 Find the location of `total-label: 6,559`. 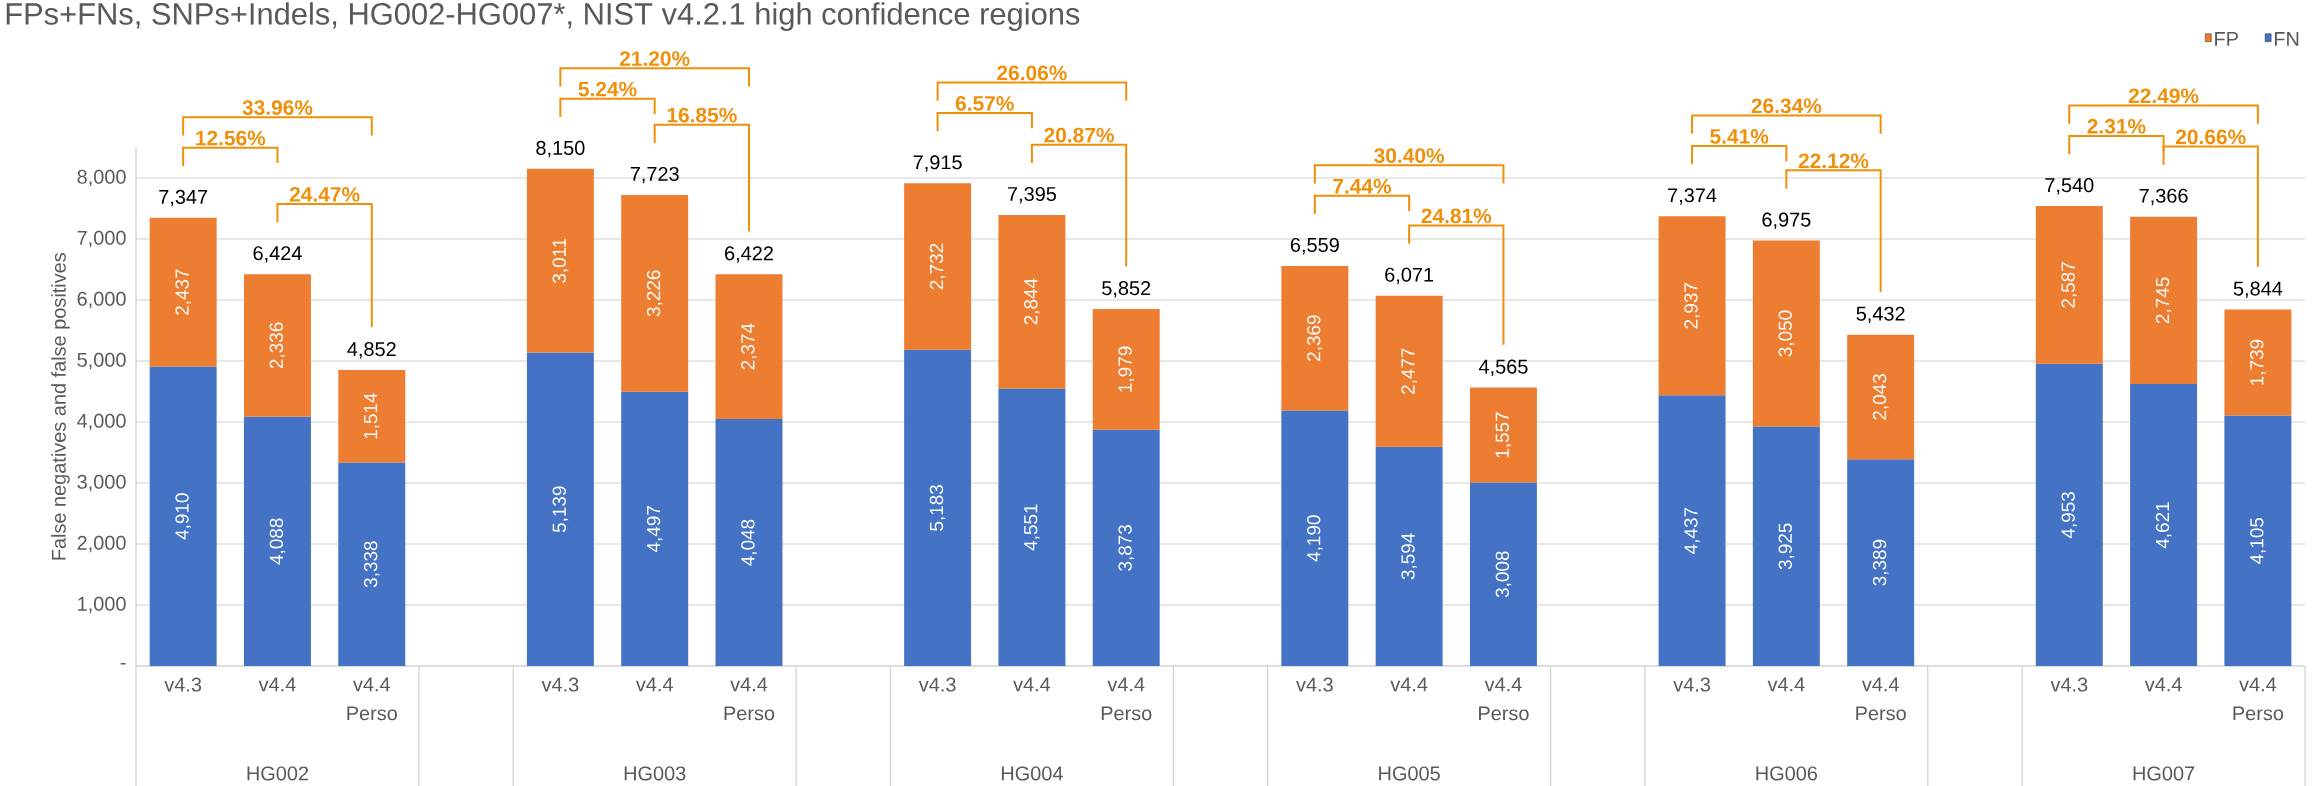

total-label: 6,559 is located at coordinates (1314, 246).